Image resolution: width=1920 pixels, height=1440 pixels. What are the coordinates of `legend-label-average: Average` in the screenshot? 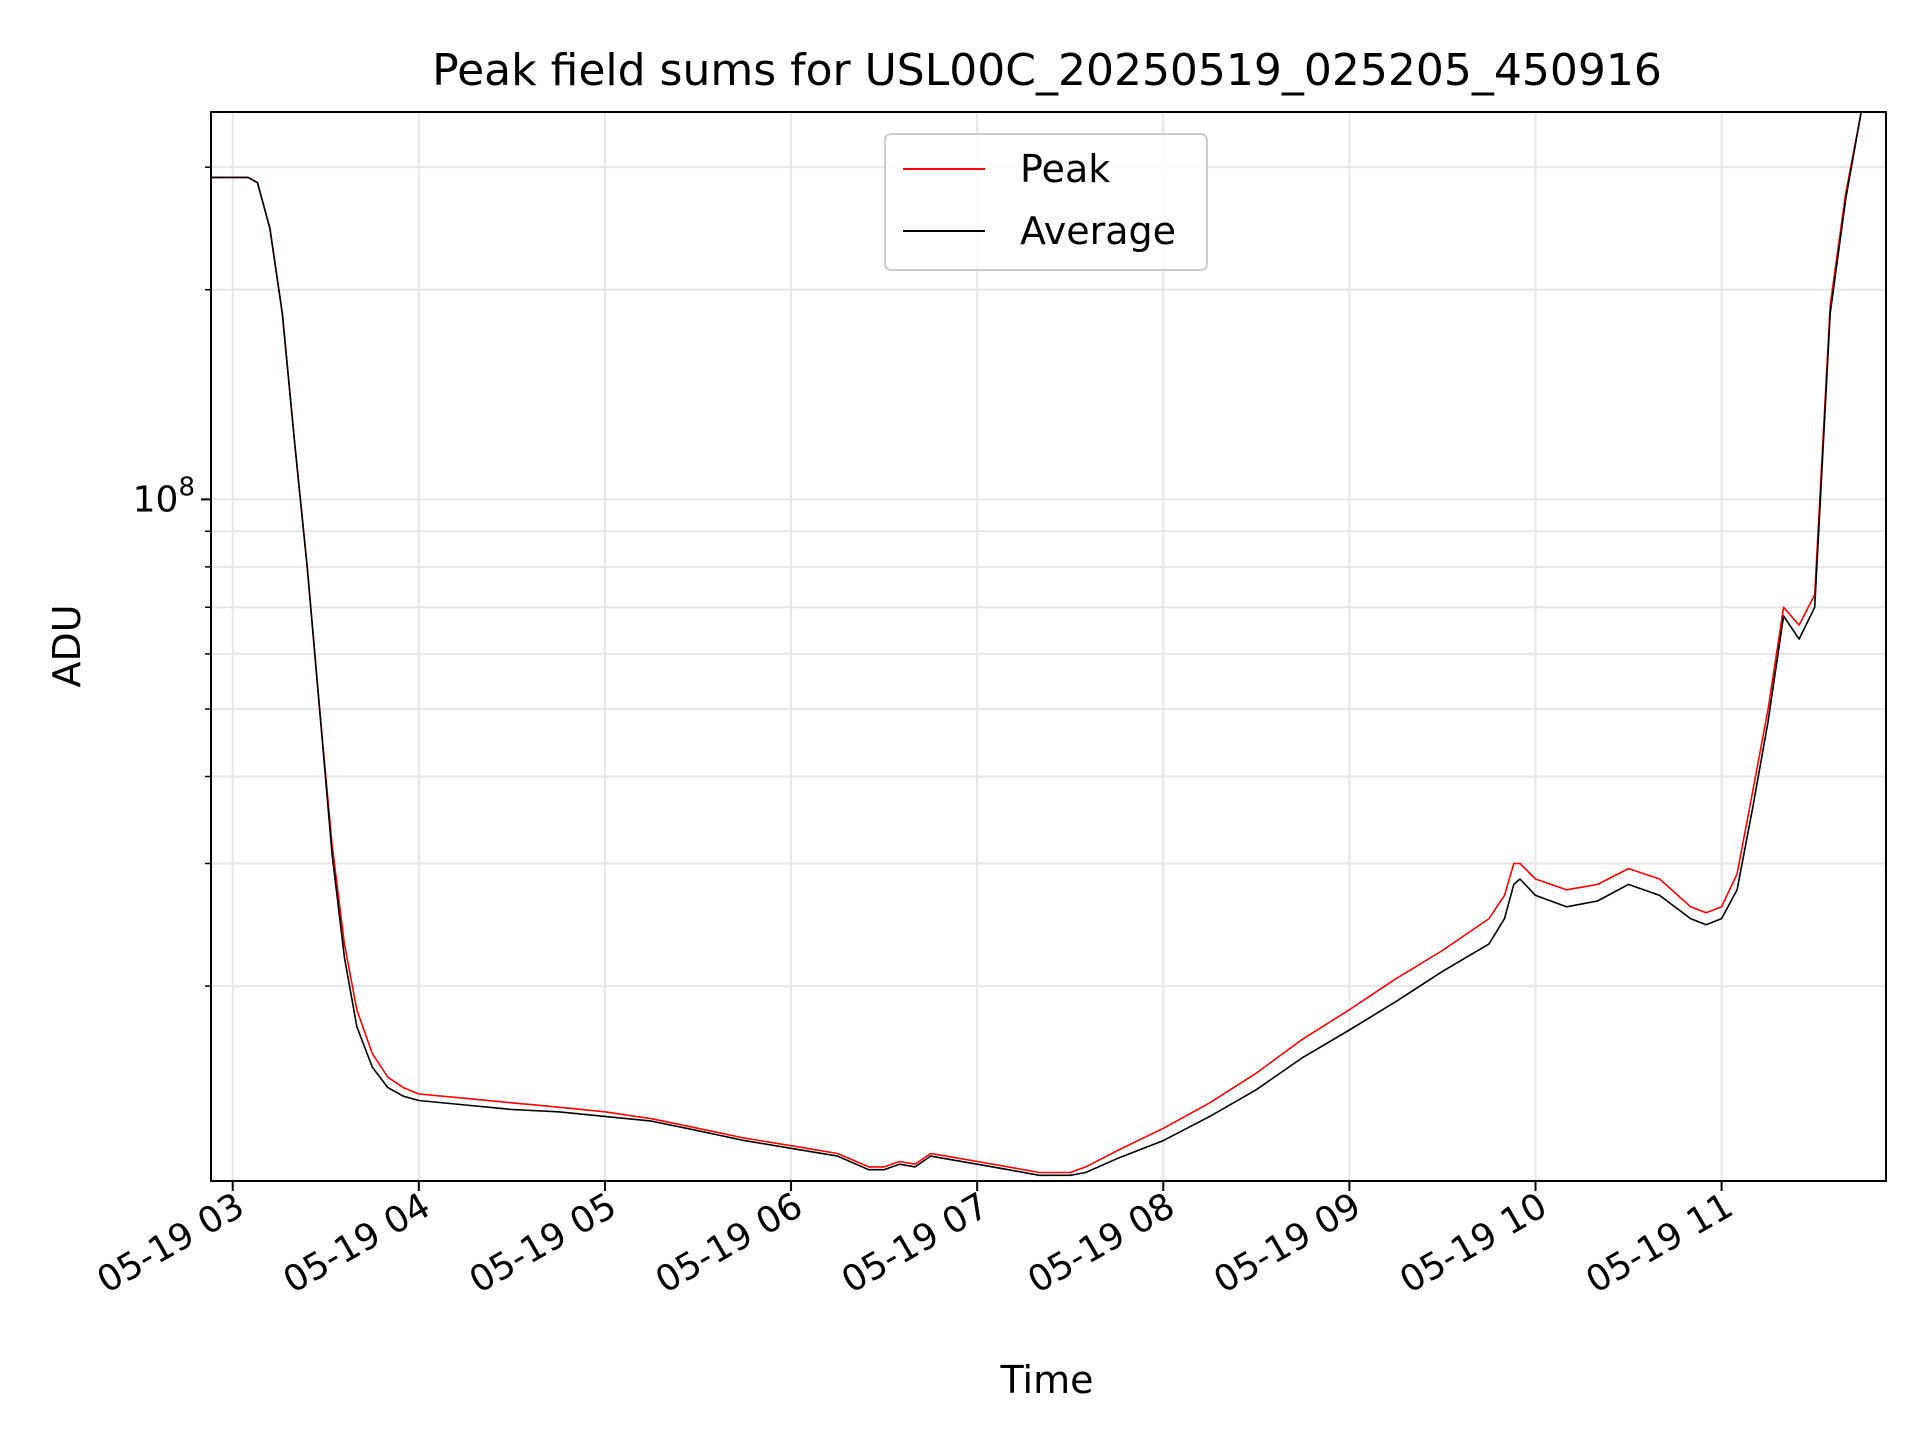 It's located at (1098, 231).